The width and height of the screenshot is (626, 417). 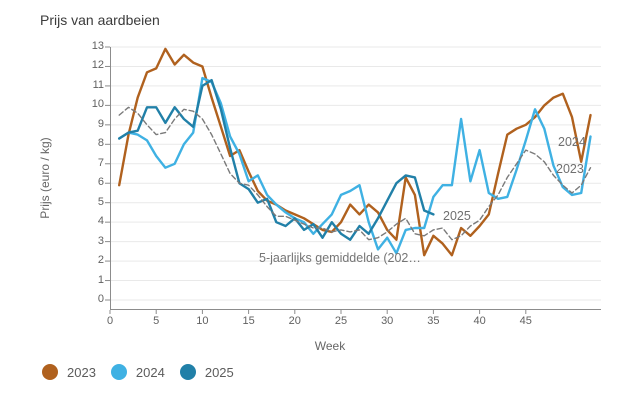 What do you see at coordinates (100, 299) in the screenshot?
I see `y-tick-label: 0` at bounding box center [100, 299].